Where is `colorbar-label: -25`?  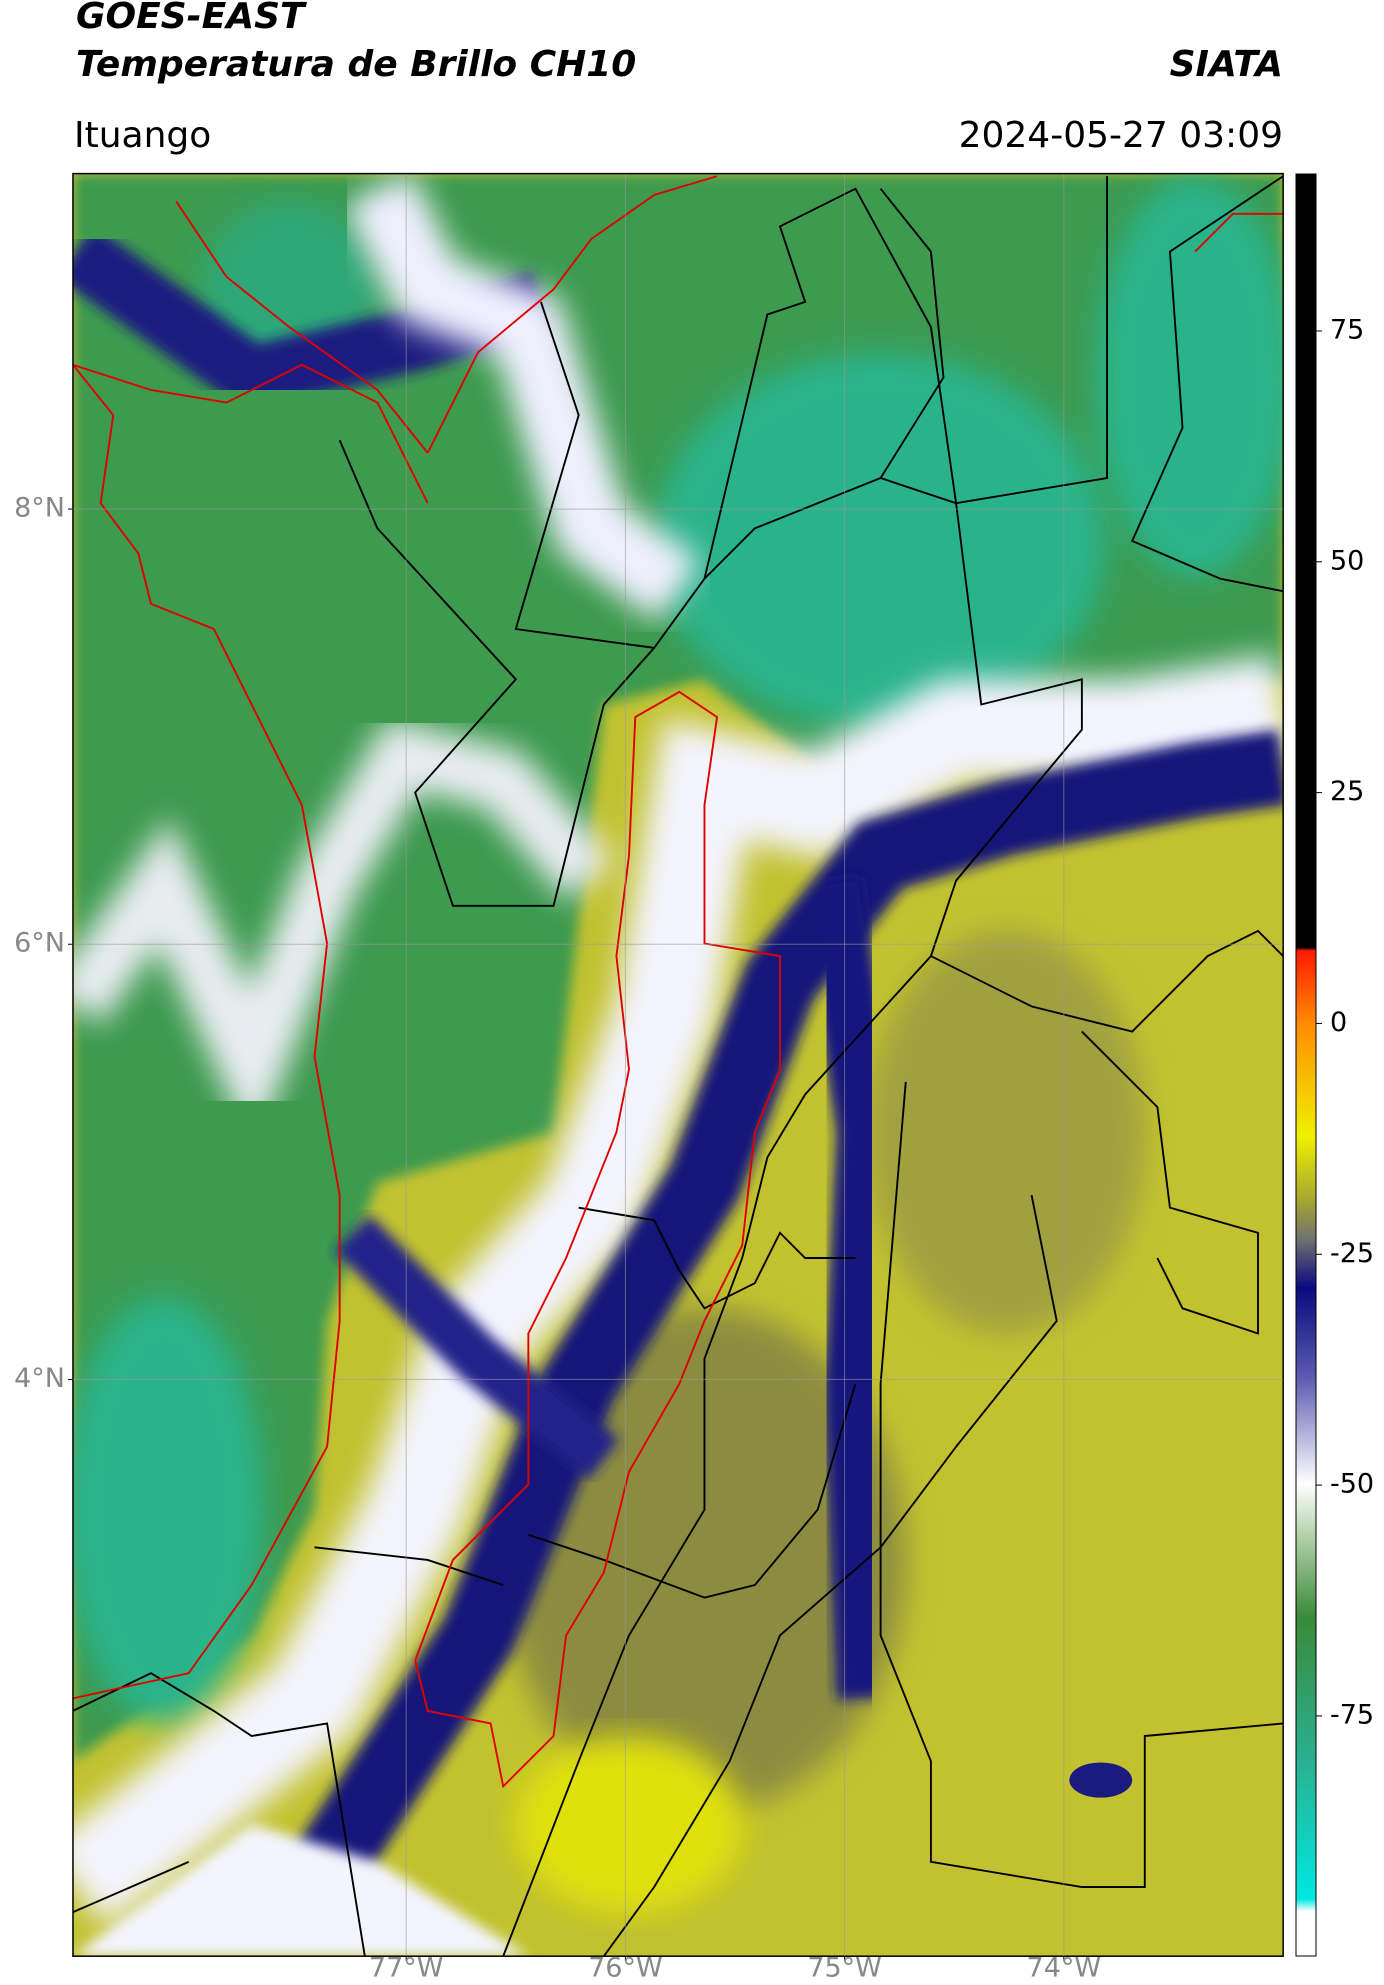
colorbar-label: -25 is located at coordinates (1352, 1253).